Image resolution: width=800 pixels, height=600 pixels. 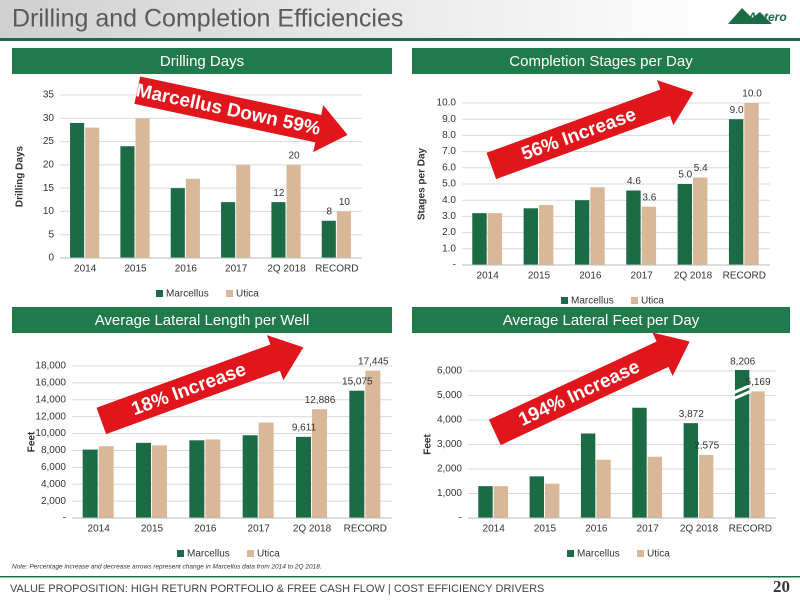 What do you see at coordinates (50, 383) in the screenshot?
I see `y-tick-label: 16,000` at bounding box center [50, 383].